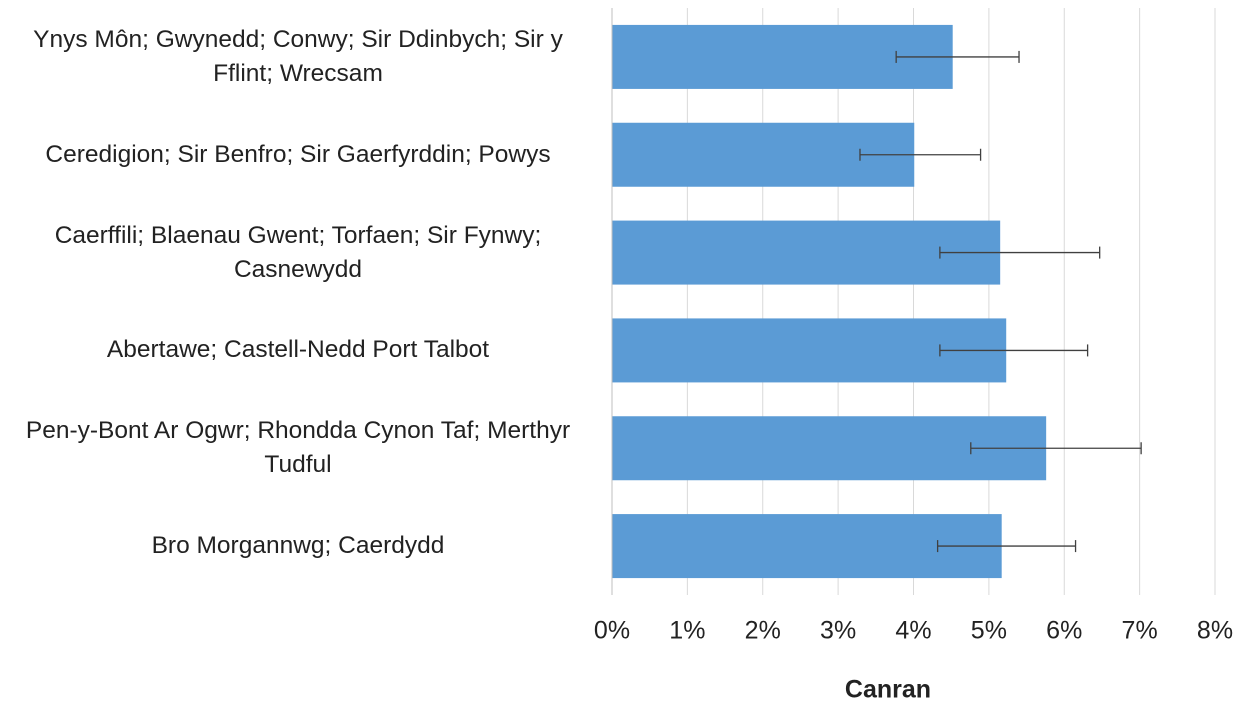 This screenshot has height=706, width=1246. What do you see at coordinates (298, 546) in the screenshot?
I see `y-tick-label: Bro Morgannwg; Caerdydd` at bounding box center [298, 546].